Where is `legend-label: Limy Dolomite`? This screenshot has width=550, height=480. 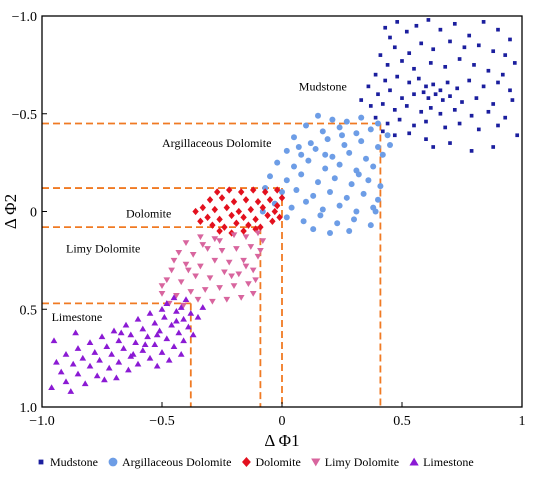 legend-label: Limy Dolomite is located at coordinates (362, 462).